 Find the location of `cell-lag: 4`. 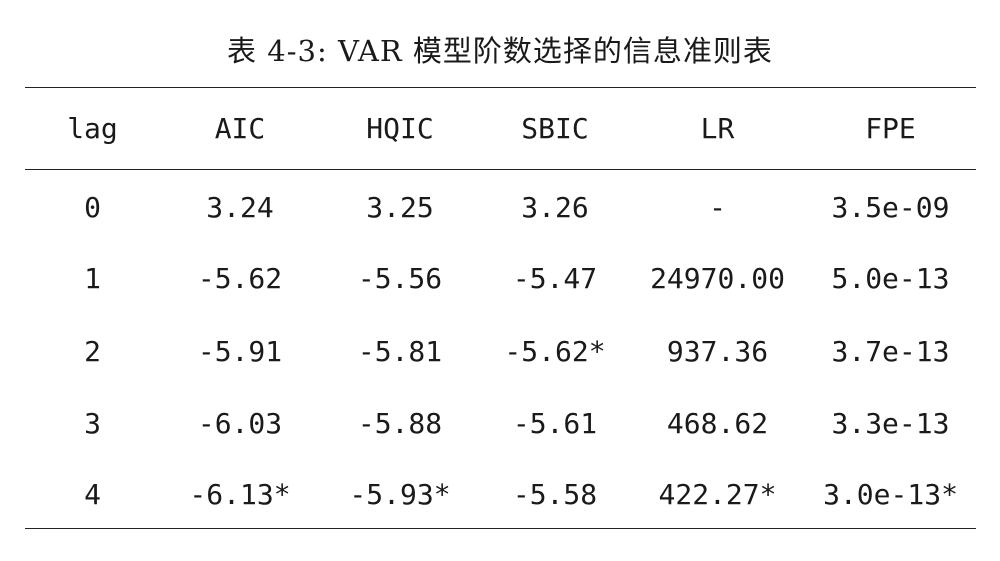

cell-lag: 4 is located at coordinates (92, 494).